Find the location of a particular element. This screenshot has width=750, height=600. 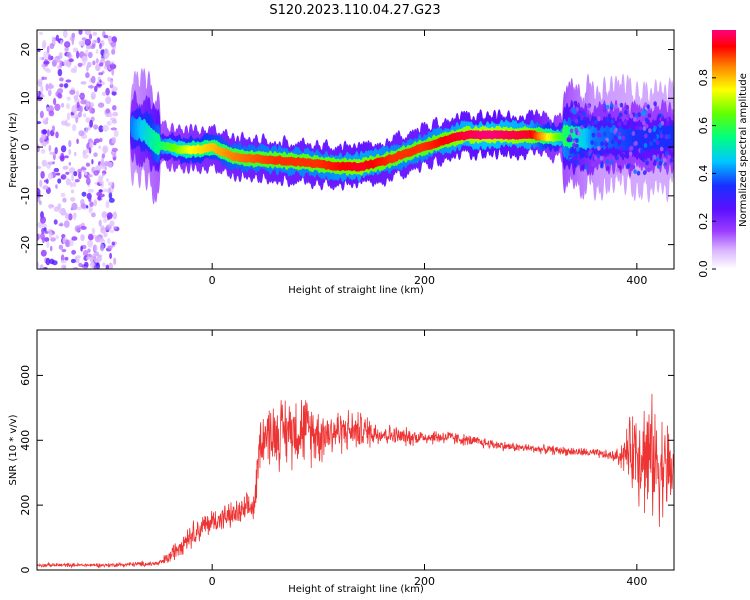

colorbar-tick-label: 0.0 is located at coordinates (703, 269).